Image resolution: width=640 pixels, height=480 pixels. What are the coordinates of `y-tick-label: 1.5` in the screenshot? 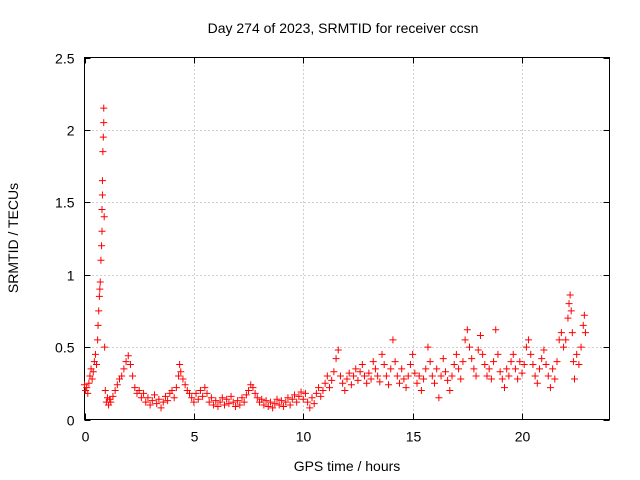 It's located at (65, 203).